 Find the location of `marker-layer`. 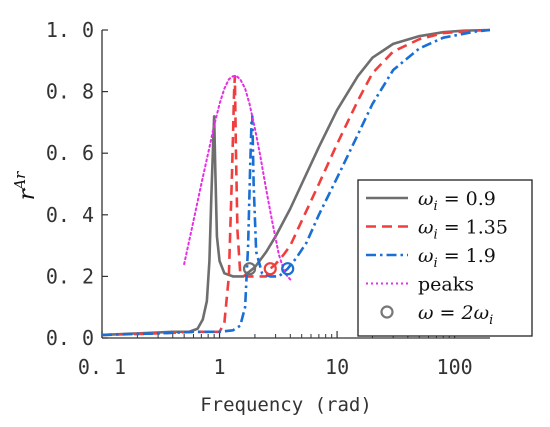

marker-layer is located at coordinates (268, 269).